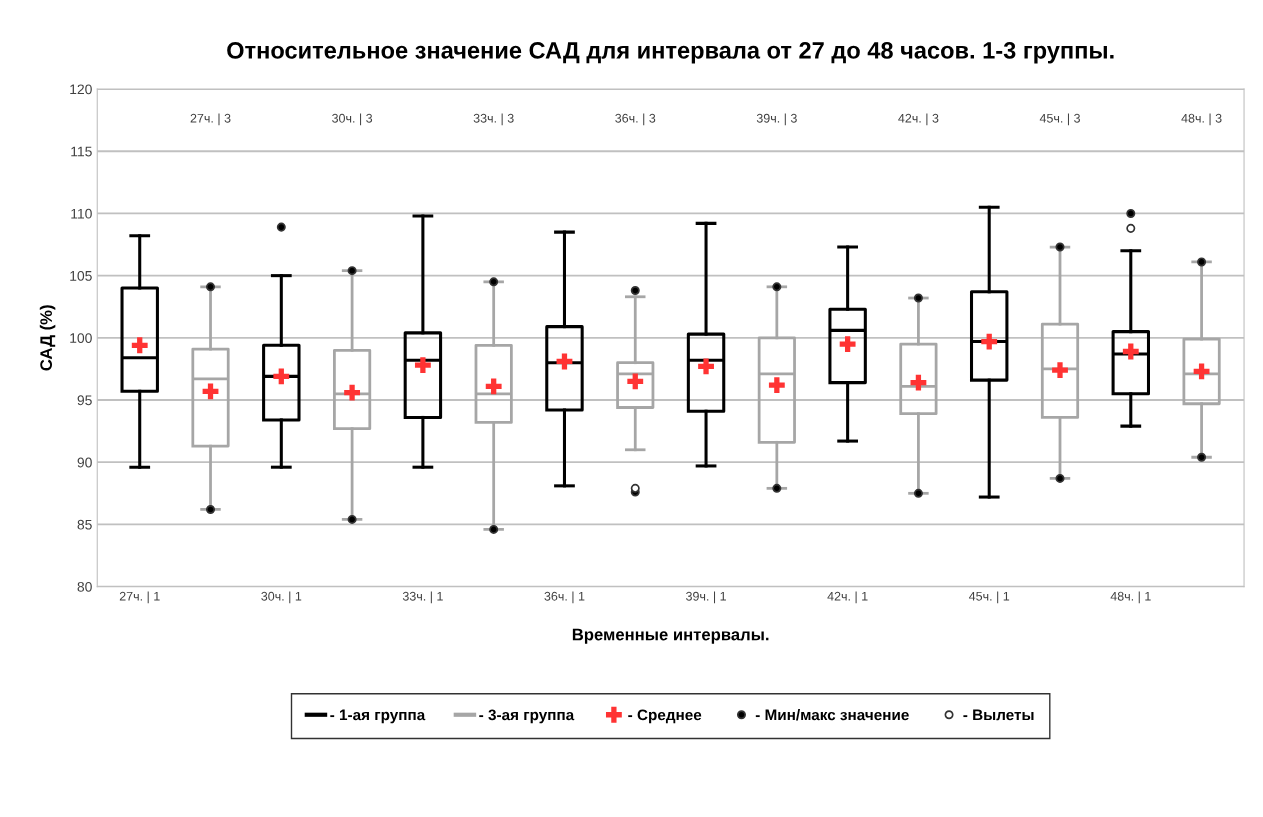 The height and width of the screenshot is (817, 1263). What do you see at coordinates (378, 716) in the screenshot?
I see `legend-label: - 1-ая группа` at bounding box center [378, 716].